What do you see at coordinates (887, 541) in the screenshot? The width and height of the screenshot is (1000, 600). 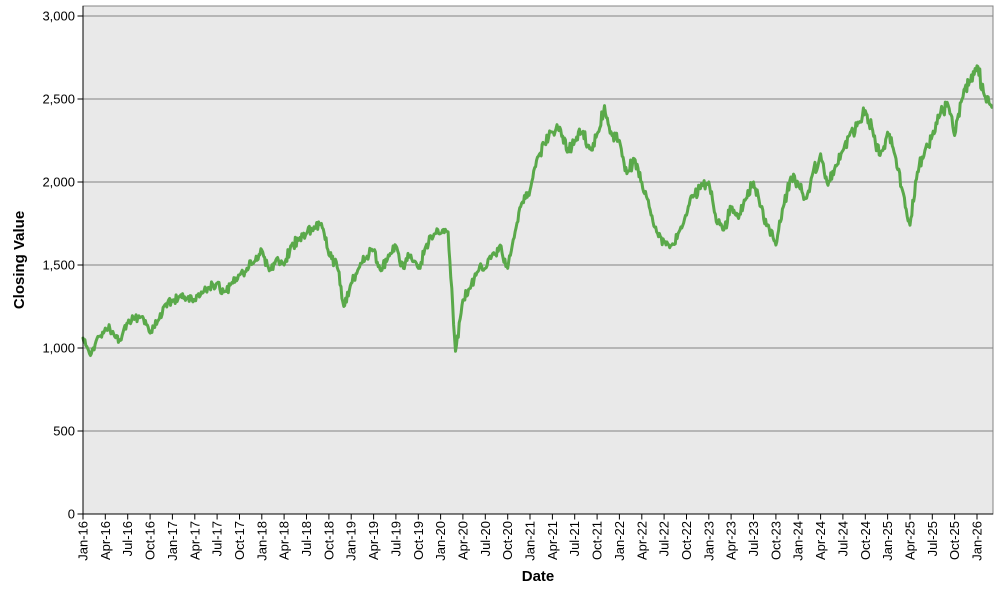 I see `x-tick-label: Jan-25` at bounding box center [887, 541].